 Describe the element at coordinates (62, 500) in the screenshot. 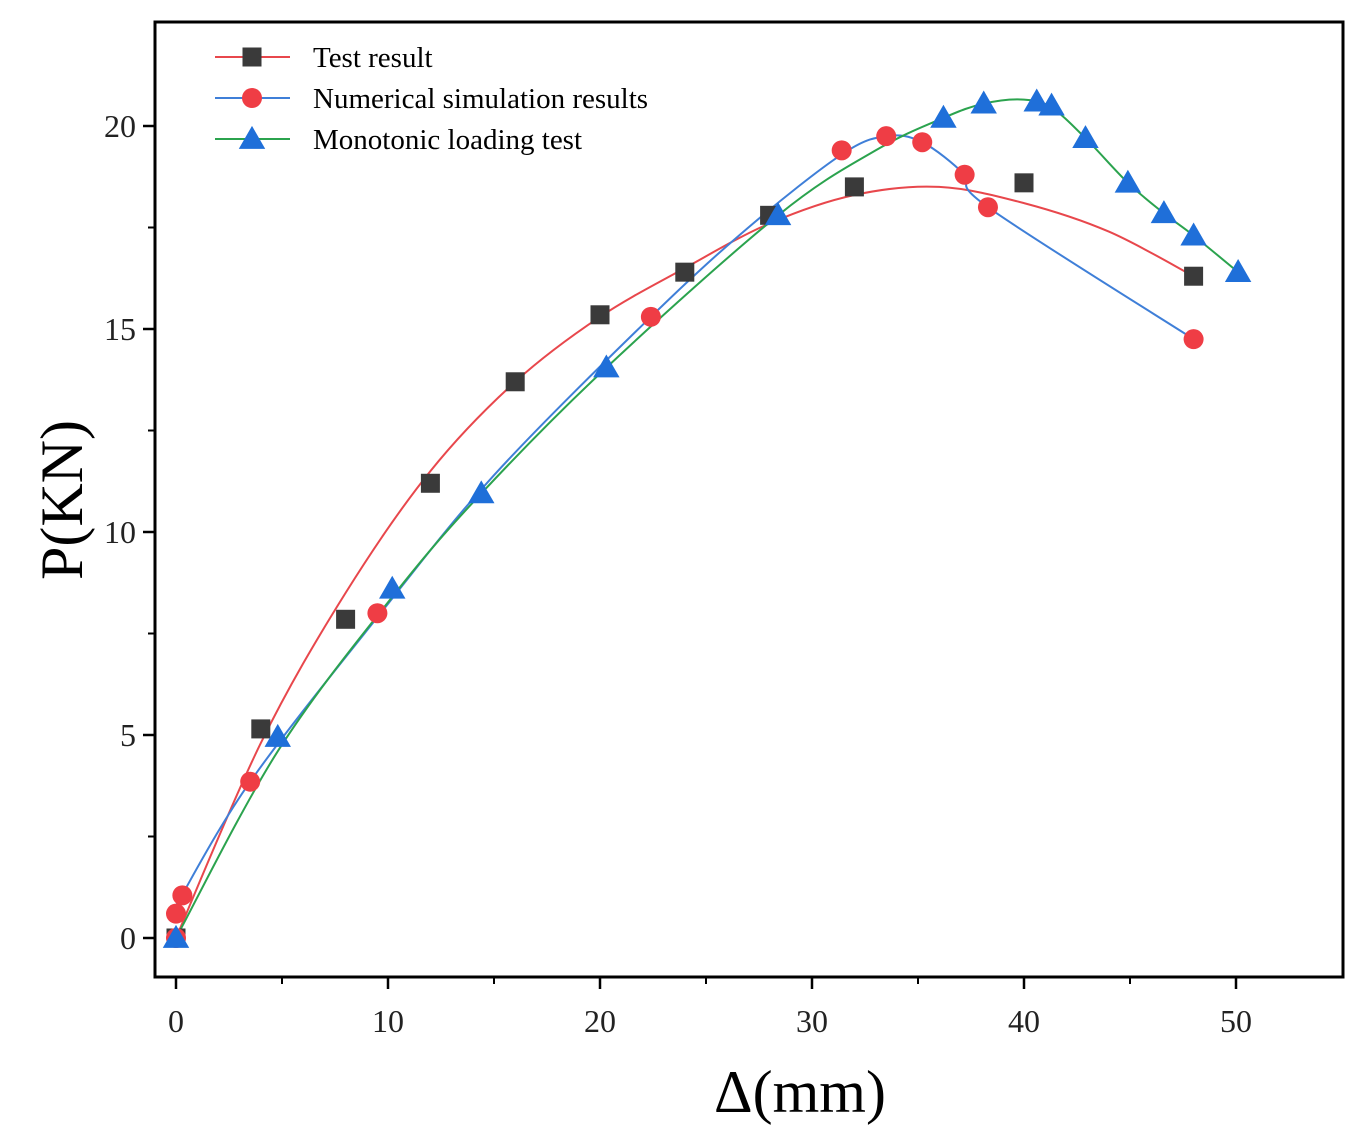

I see `y-axis-title: P(KN)` at that location.